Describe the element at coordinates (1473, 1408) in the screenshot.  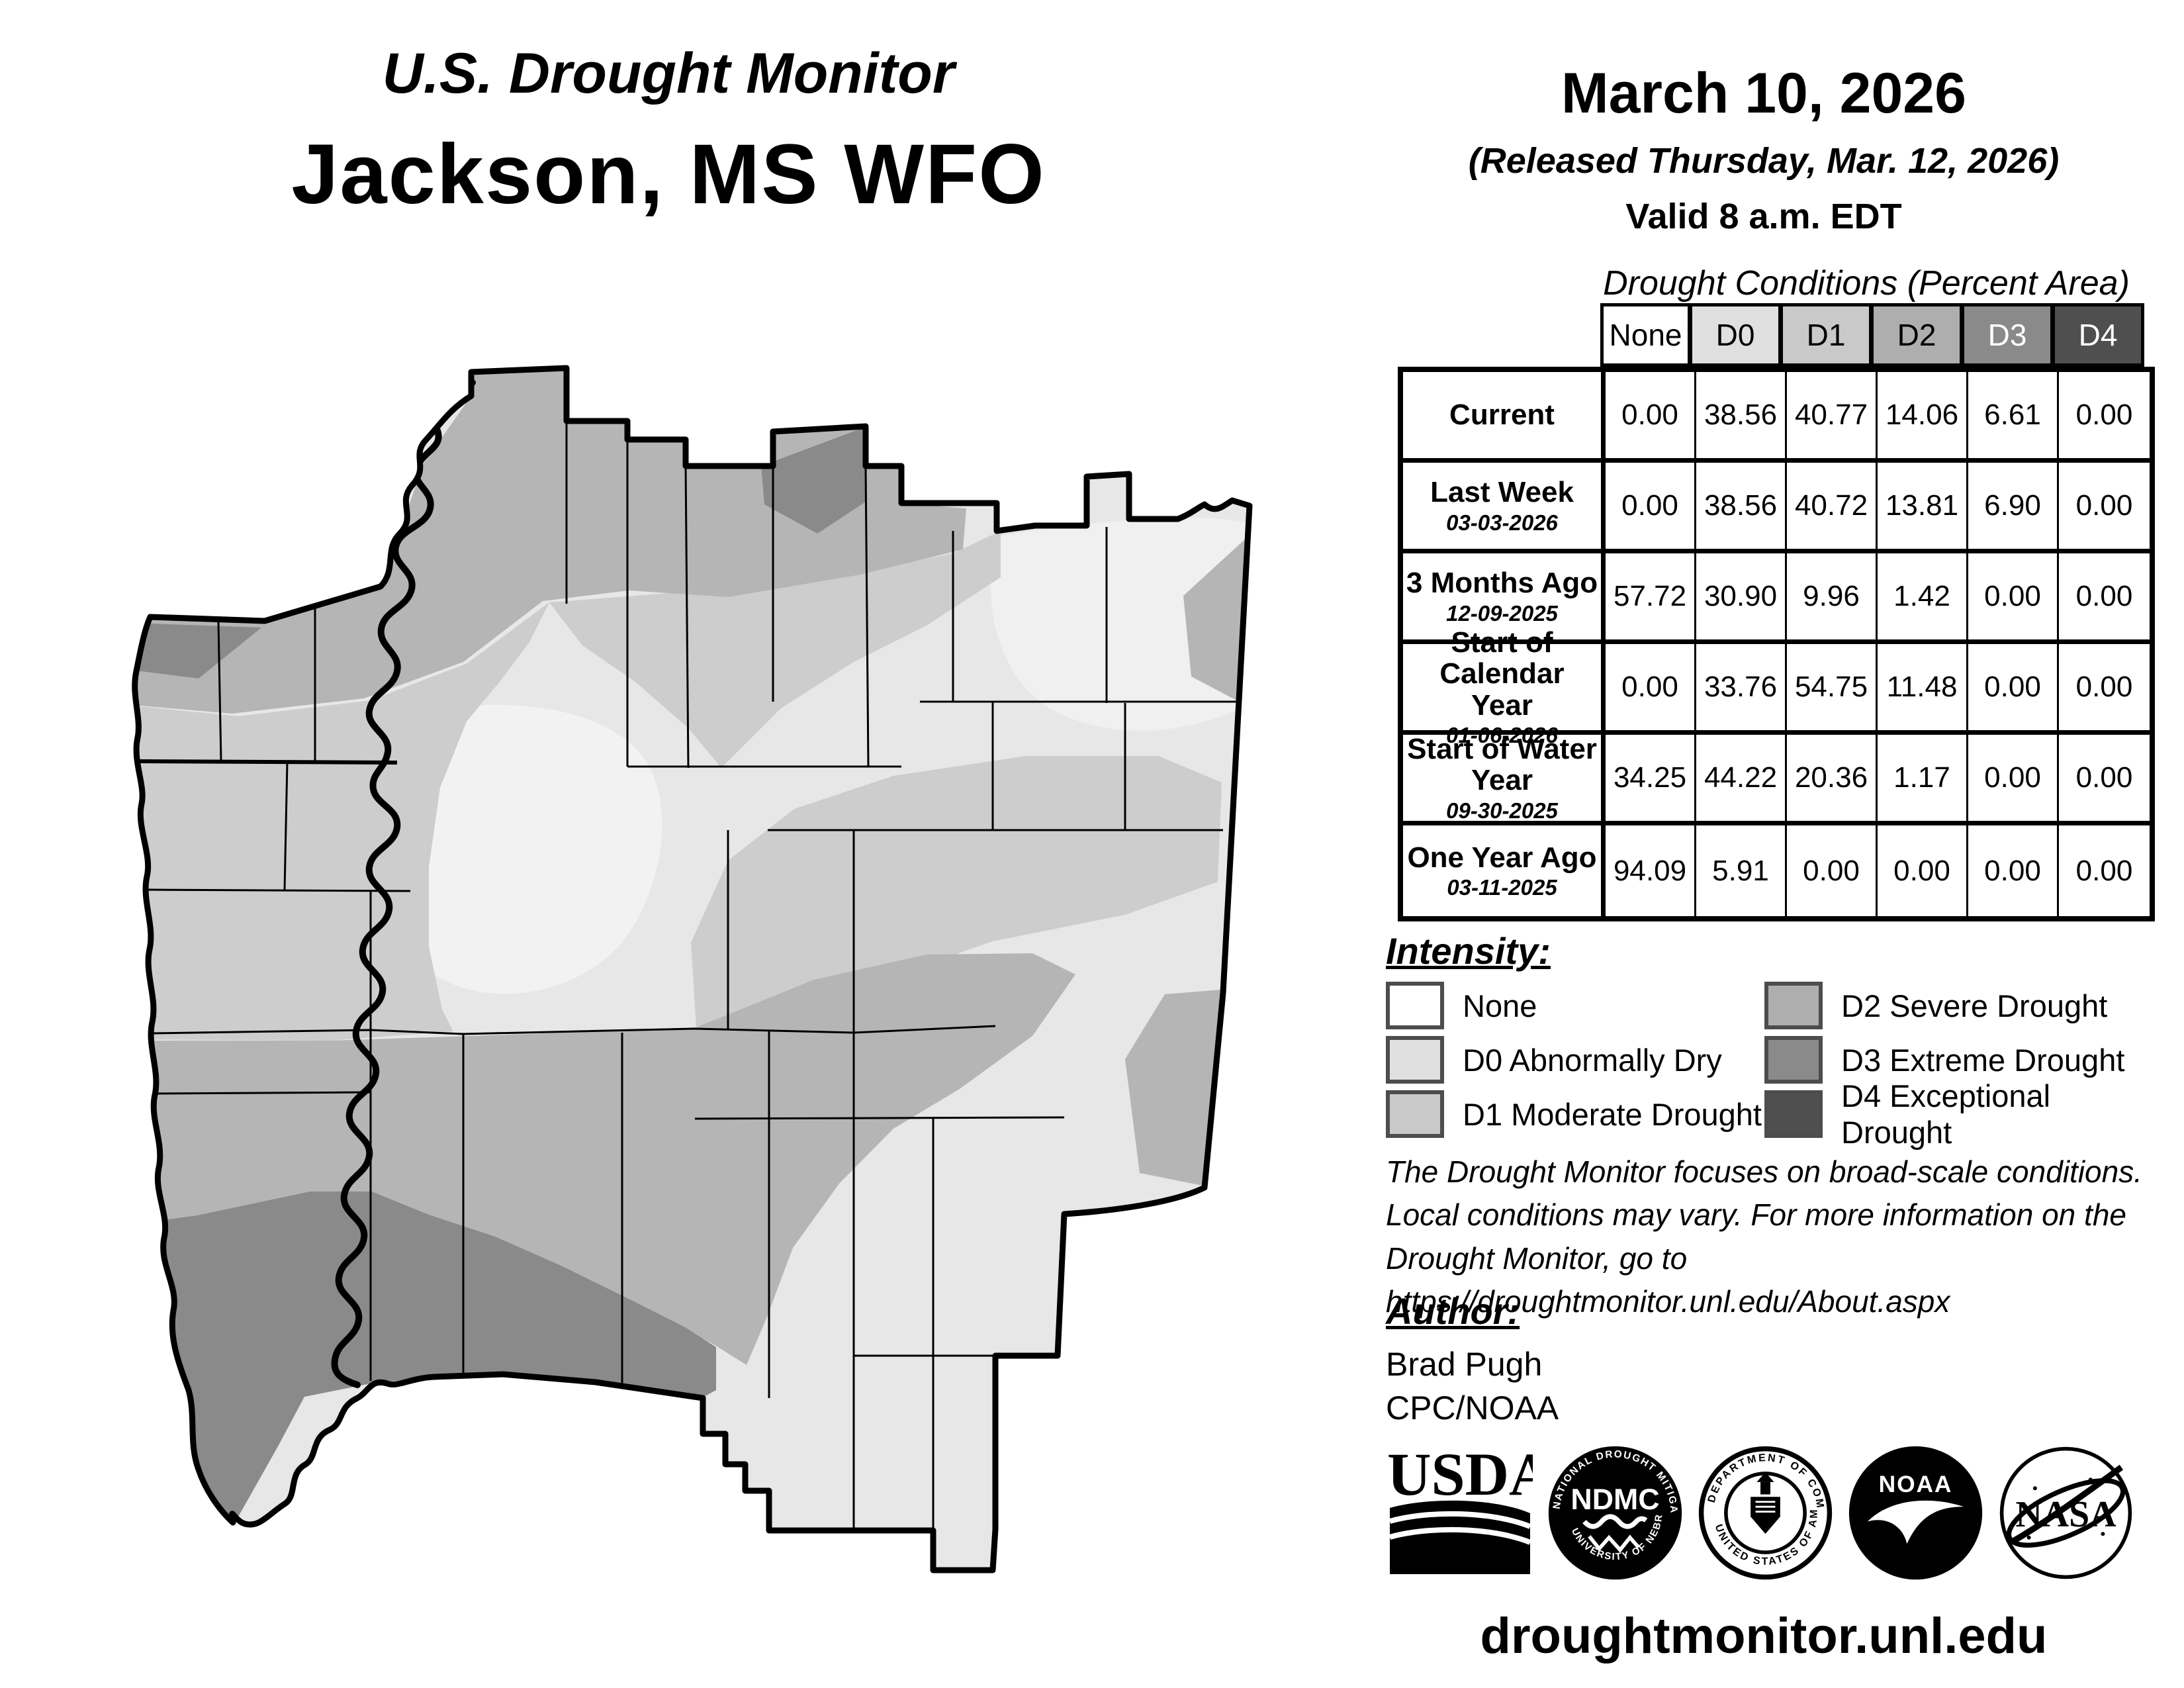
I see `author-org: CPC/NOAA` at that location.